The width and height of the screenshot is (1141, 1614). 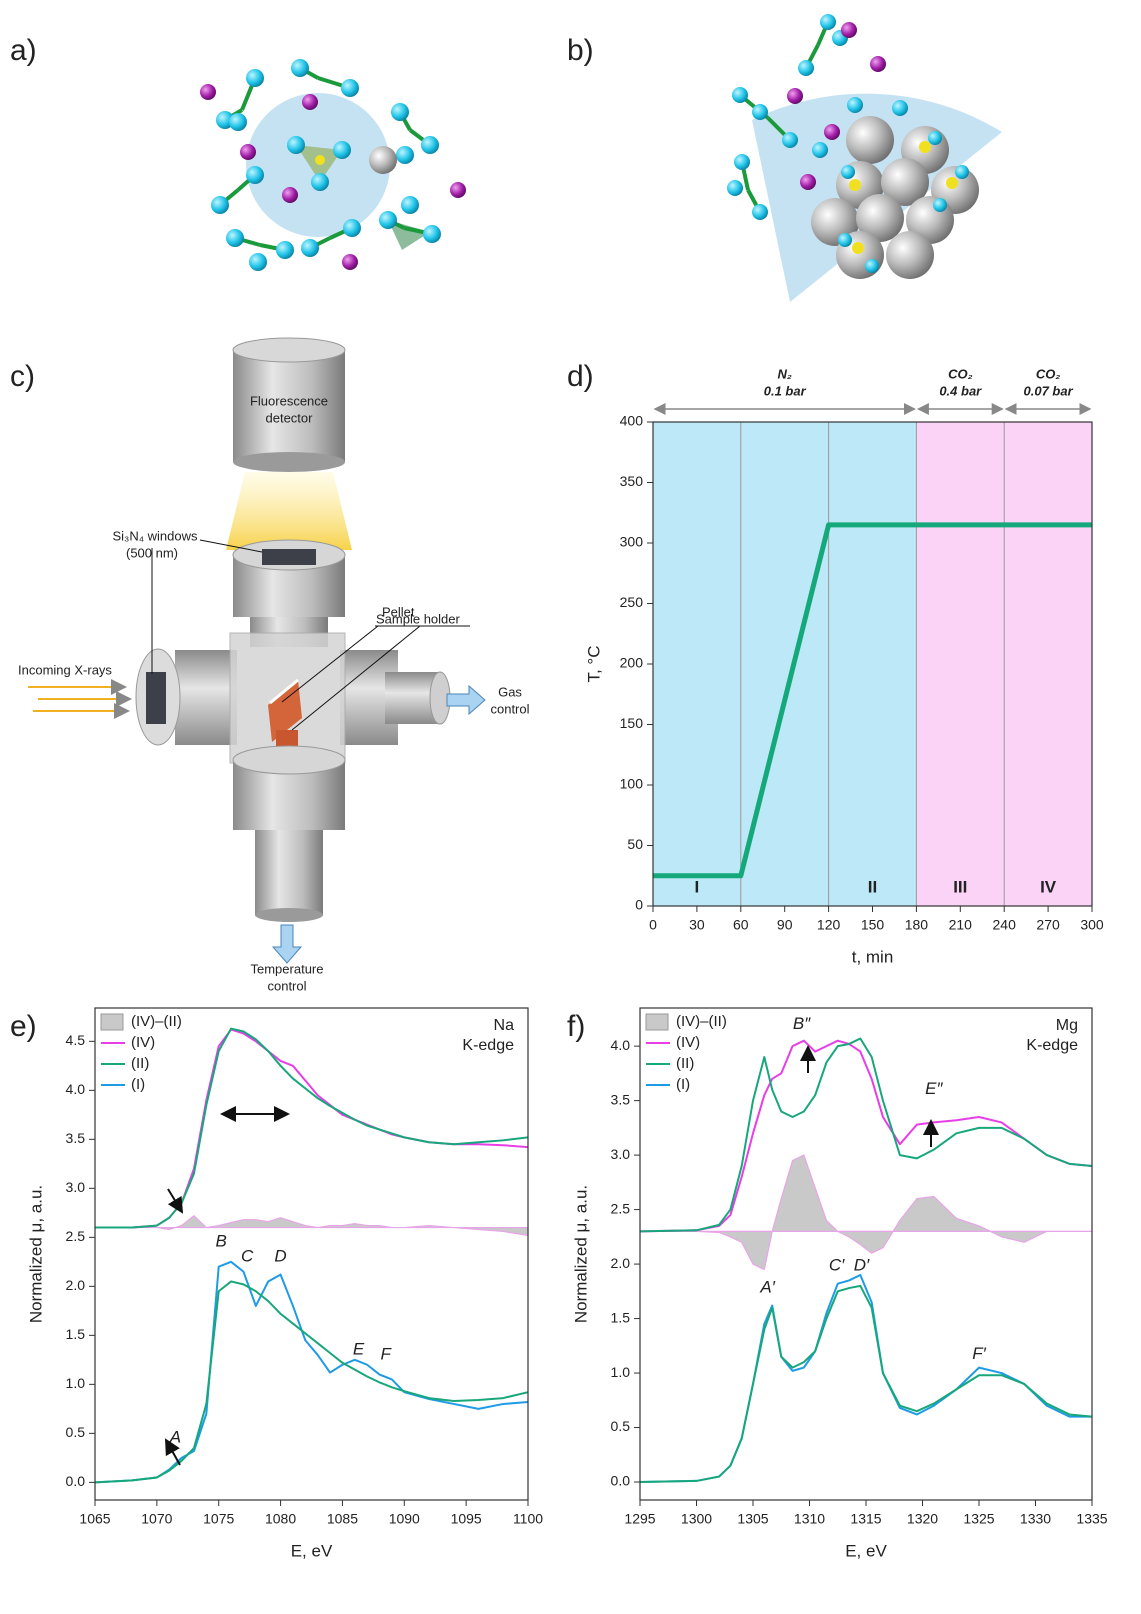 I want to click on x-tick-label: 30, so click(x=697, y=925).